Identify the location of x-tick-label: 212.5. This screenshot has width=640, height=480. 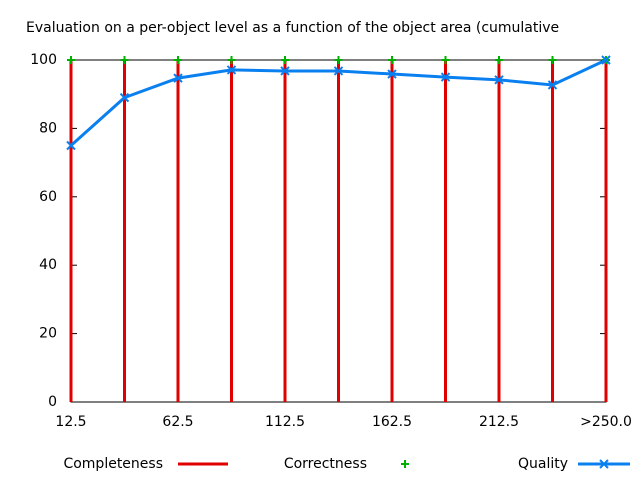
(499, 422).